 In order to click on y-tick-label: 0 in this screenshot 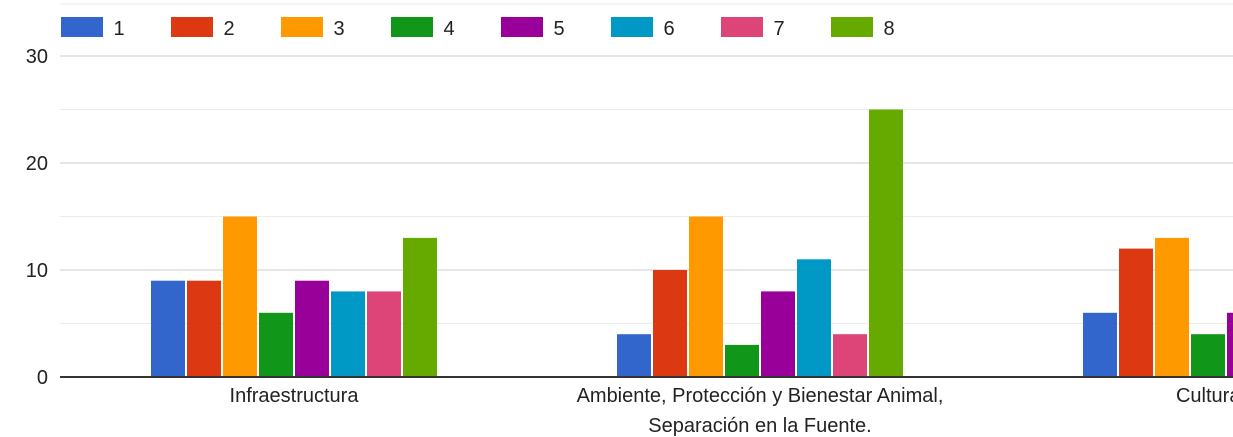, I will do `click(42, 378)`.